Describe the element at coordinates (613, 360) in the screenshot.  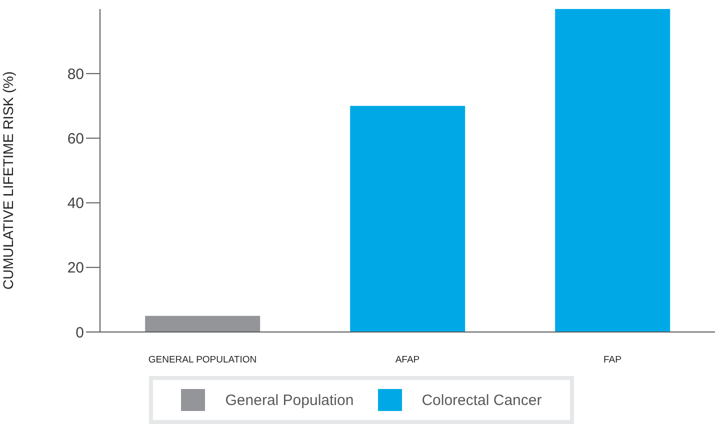
I see `x-tick-label: FAP` at that location.